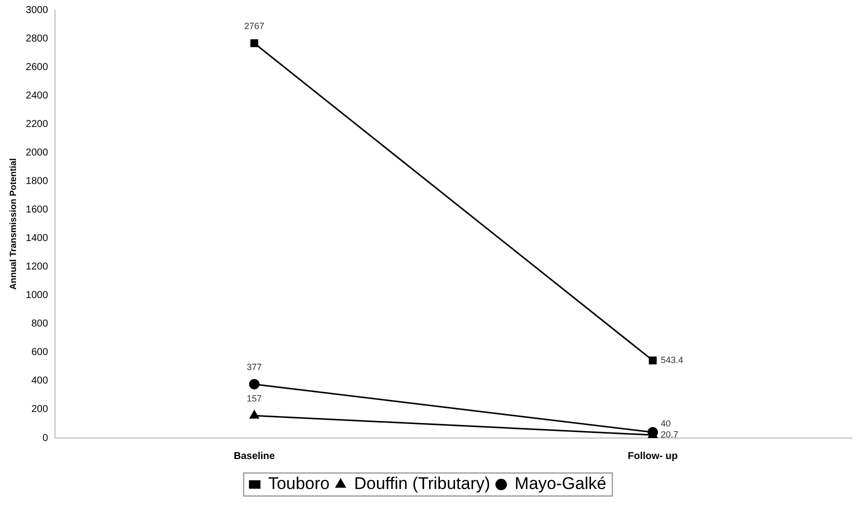 Image resolution: width=862 pixels, height=505 pixels. What do you see at coordinates (672, 359) in the screenshot?
I see `data-label: 543.4` at bounding box center [672, 359].